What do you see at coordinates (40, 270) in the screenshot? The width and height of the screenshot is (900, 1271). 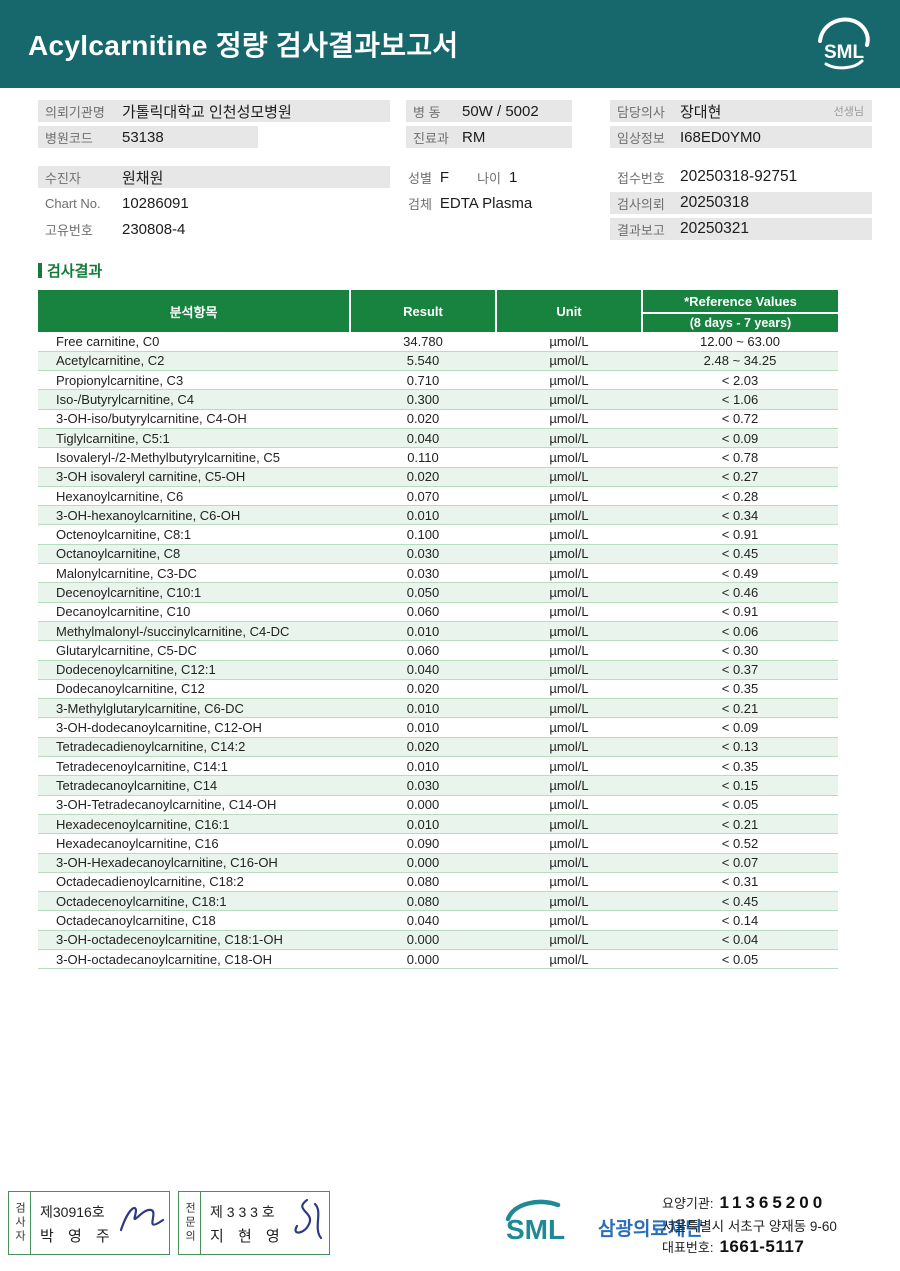 I see `section-title-bar` at bounding box center [40, 270].